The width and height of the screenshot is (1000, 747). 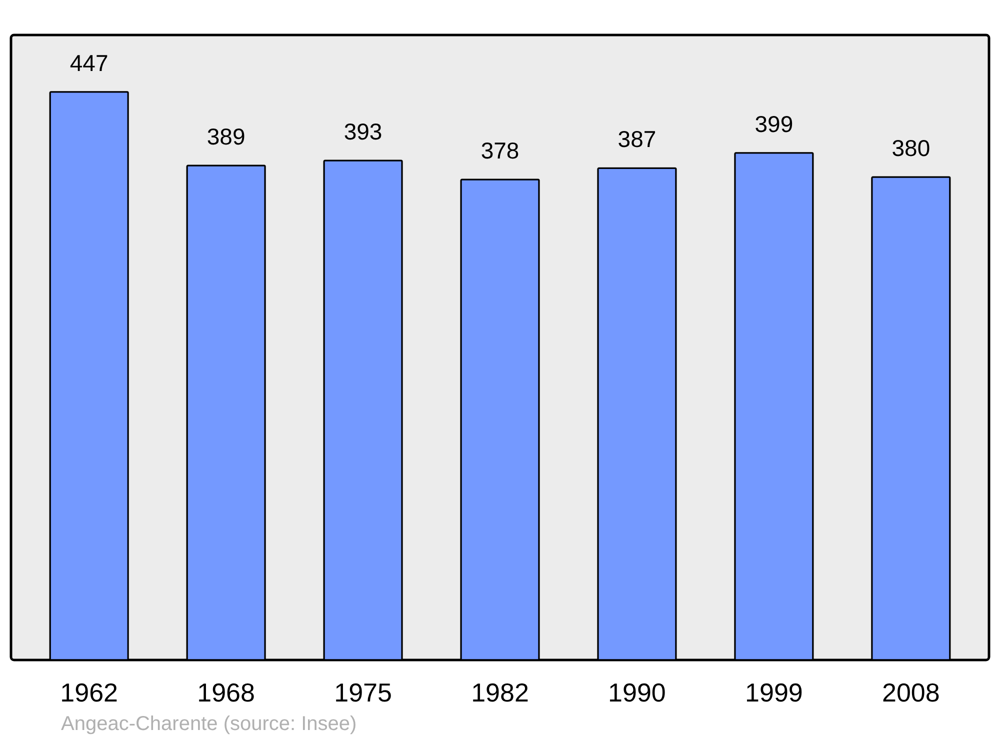 What do you see at coordinates (209, 724) in the screenshot?
I see `text: Angeac-Charente (source: Insee)` at bounding box center [209, 724].